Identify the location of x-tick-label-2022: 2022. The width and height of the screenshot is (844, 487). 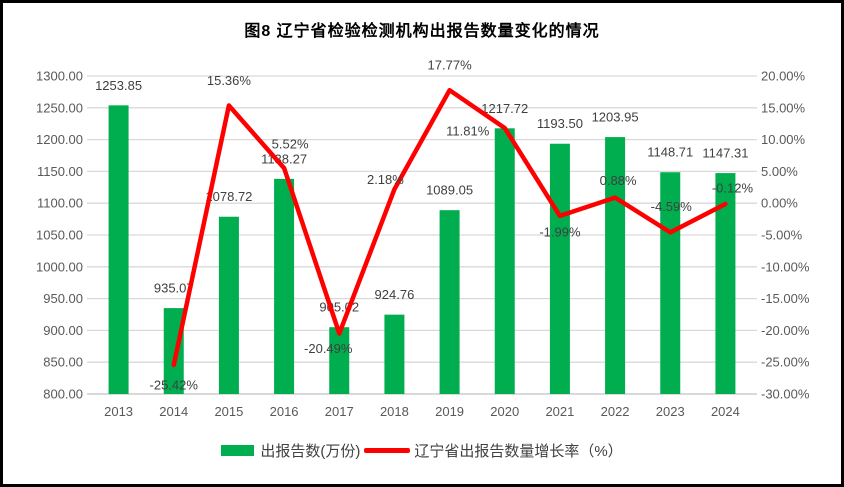
(615, 411).